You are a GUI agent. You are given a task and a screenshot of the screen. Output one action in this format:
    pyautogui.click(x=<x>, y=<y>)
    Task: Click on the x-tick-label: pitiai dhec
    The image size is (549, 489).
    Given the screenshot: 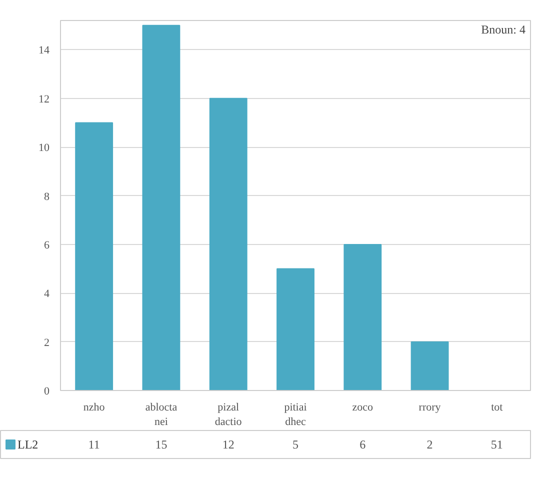 What is the action you would take?
    pyautogui.click(x=295, y=415)
    